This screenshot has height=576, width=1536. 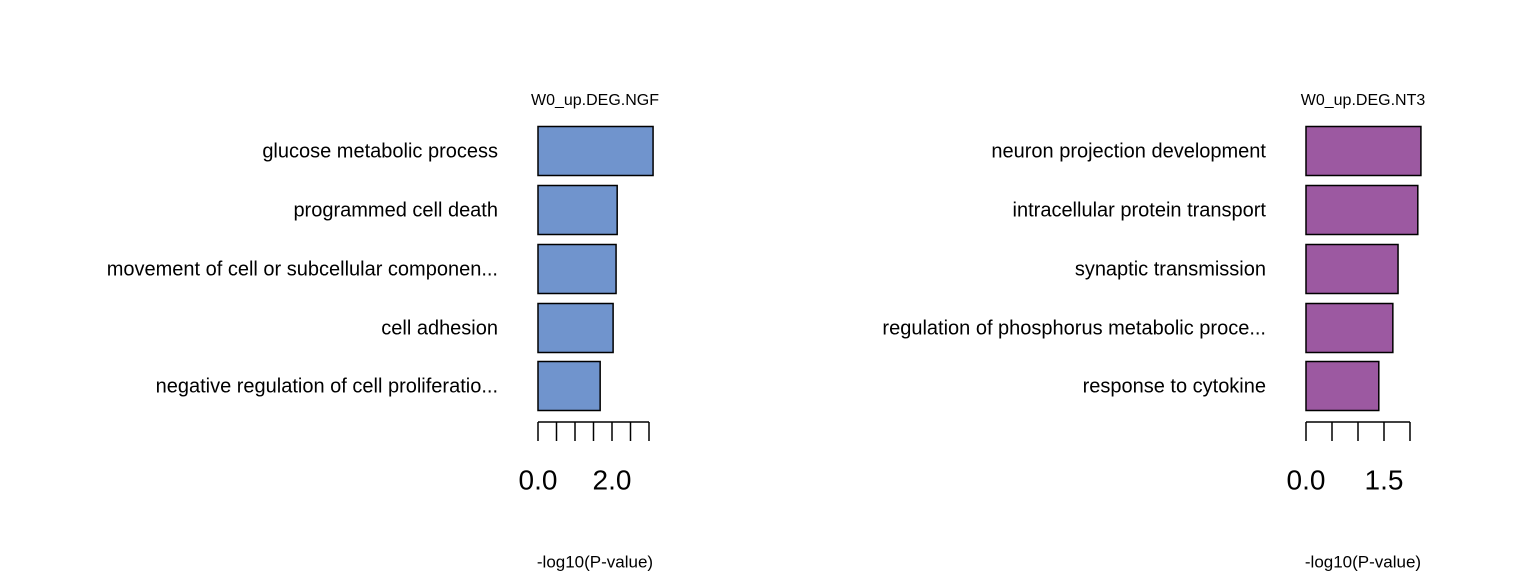 I want to click on category-label: glucose metabolic process, so click(x=380, y=151).